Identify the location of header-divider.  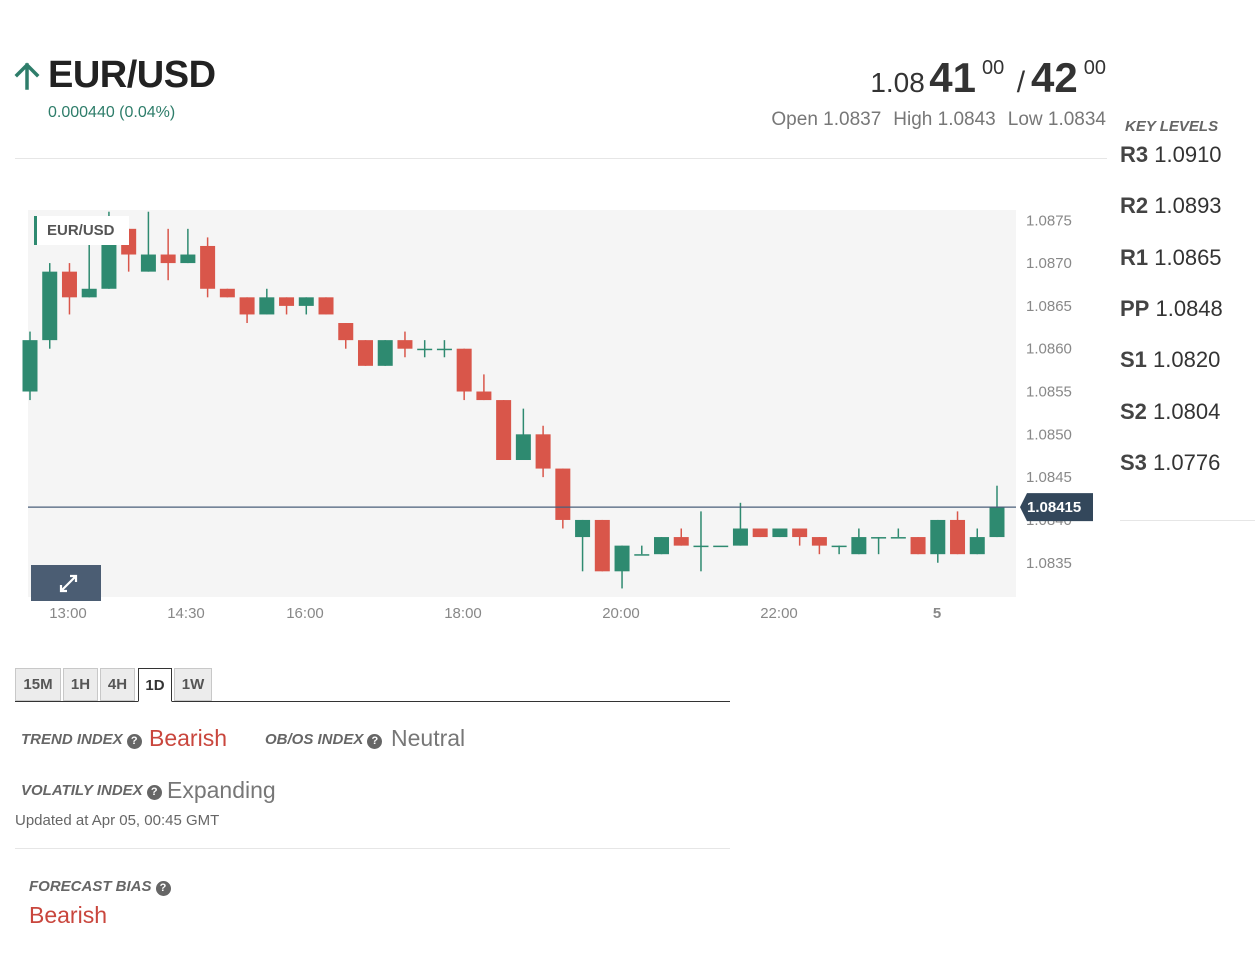
(561, 158).